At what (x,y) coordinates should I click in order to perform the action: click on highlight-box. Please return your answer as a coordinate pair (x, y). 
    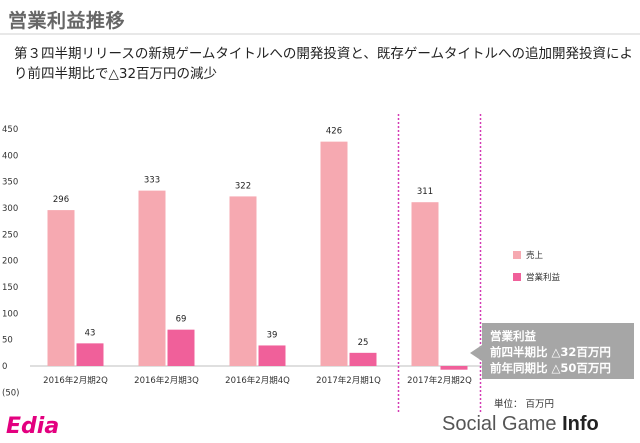
    Looking at the image, I should click on (439, 262).